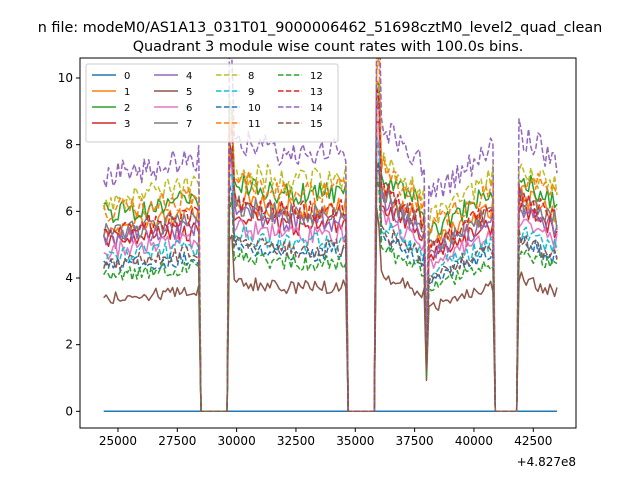 The width and height of the screenshot is (640, 484). What do you see at coordinates (69, 278) in the screenshot?
I see `y-tick-label: 4` at bounding box center [69, 278].